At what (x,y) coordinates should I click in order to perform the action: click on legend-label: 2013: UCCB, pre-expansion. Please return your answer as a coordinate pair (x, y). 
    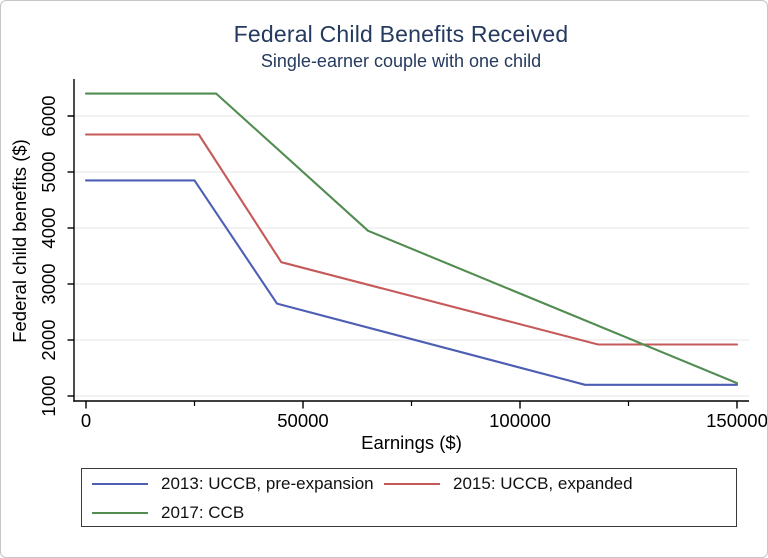
    Looking at the image, I should click on (267, 483).